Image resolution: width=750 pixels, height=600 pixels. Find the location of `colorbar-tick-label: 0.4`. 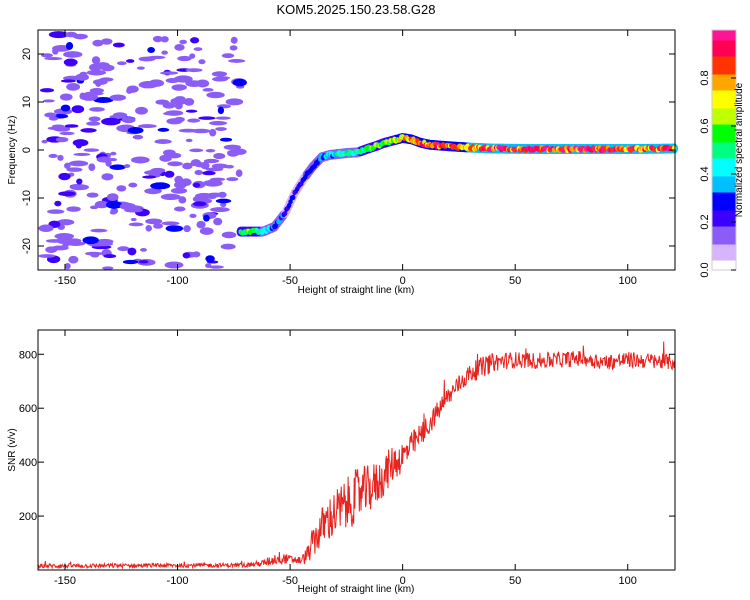

colorbar-tick-label: 0.4 is located at coordinates (705, 173).